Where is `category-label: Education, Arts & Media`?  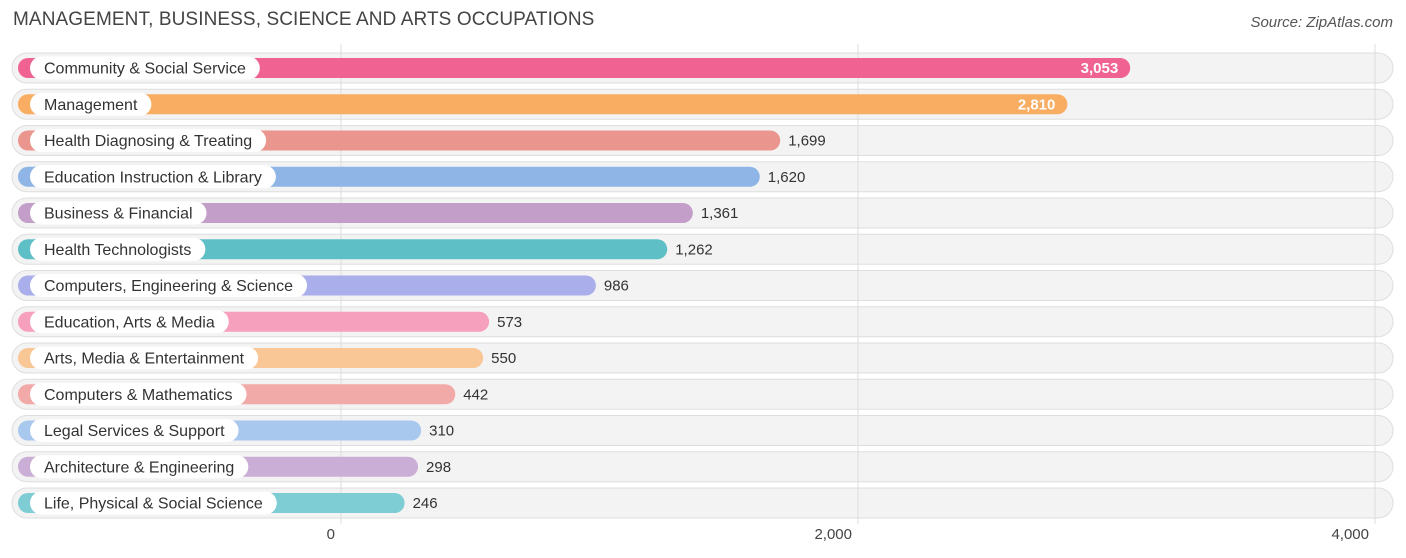
category-label: Education, Arts & Media is located at coordinates (129, 322).